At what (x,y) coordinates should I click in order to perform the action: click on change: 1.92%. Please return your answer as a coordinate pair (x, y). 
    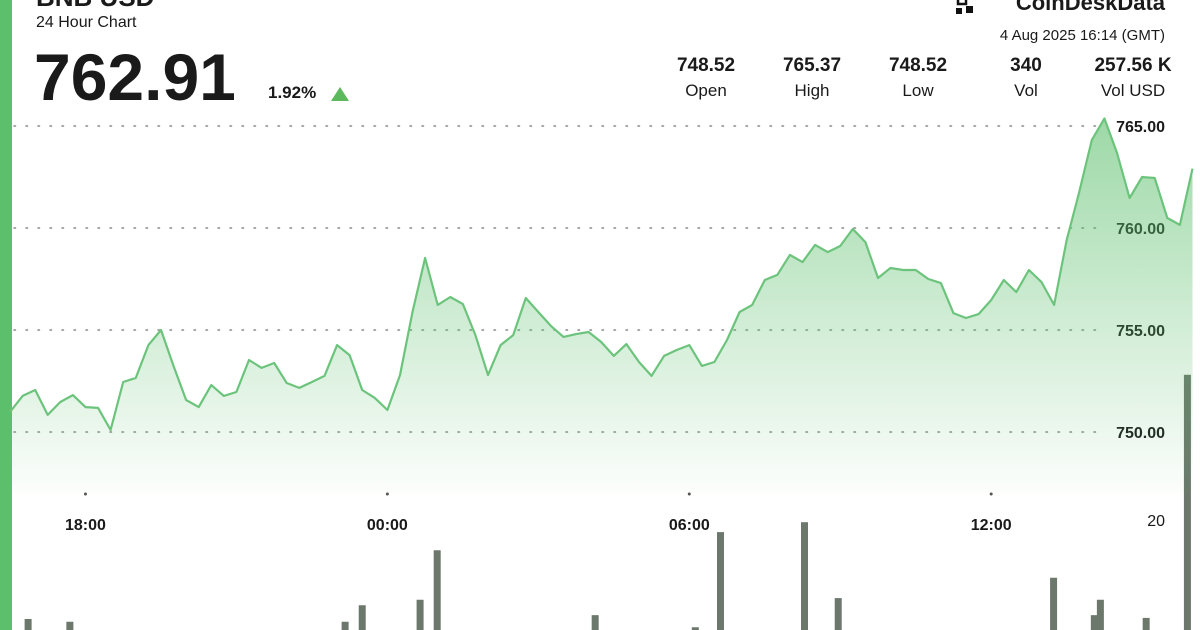
    Looking at the image, I should click on (292, 92).